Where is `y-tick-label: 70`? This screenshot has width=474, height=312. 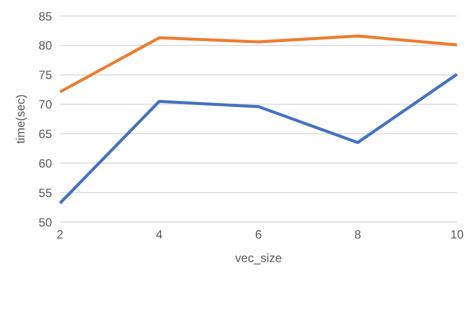
y-tick-label: 70 is located at coordinates (45, 105).